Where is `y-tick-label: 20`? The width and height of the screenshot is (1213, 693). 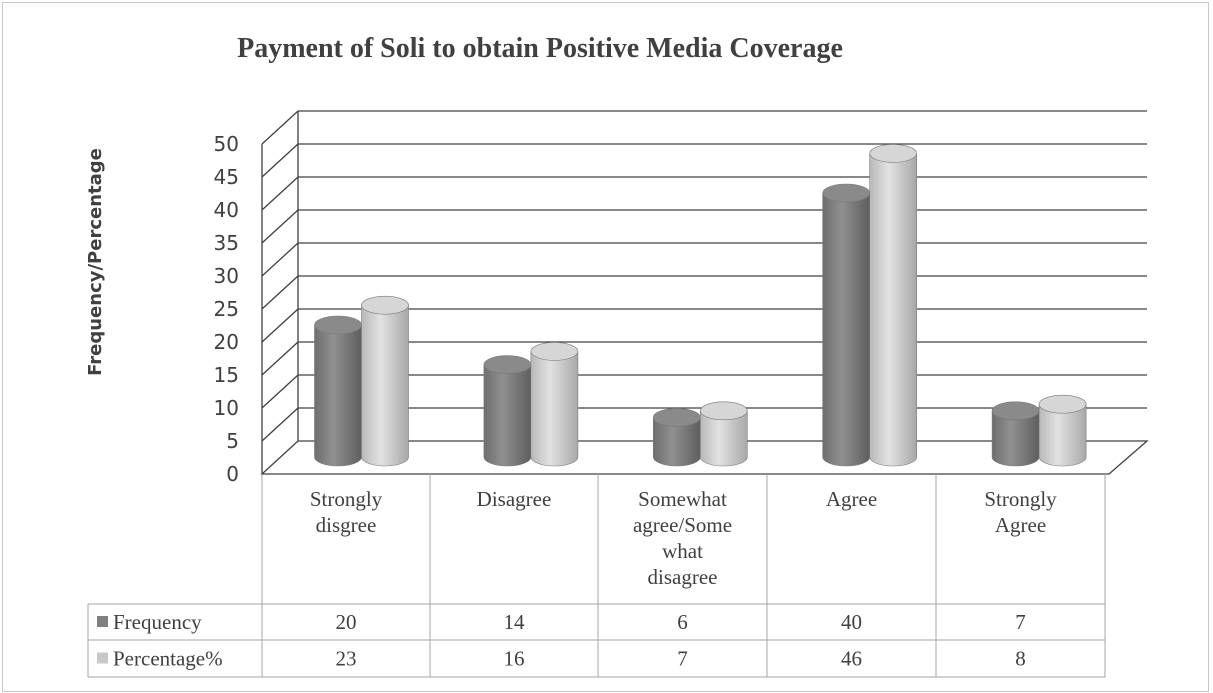 y-tick-label: 20 is located at coordinates (226, 342).